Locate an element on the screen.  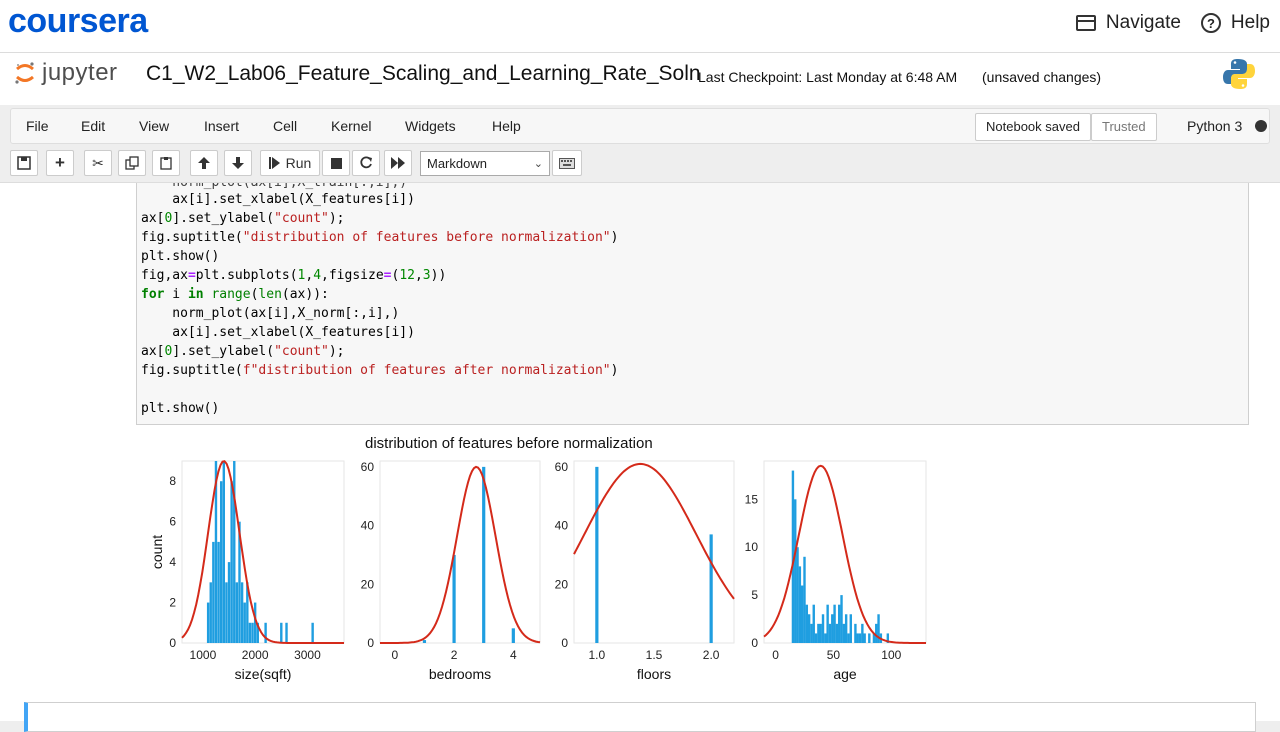
x-tick-label: 4 is located at coordinates (513, 655).